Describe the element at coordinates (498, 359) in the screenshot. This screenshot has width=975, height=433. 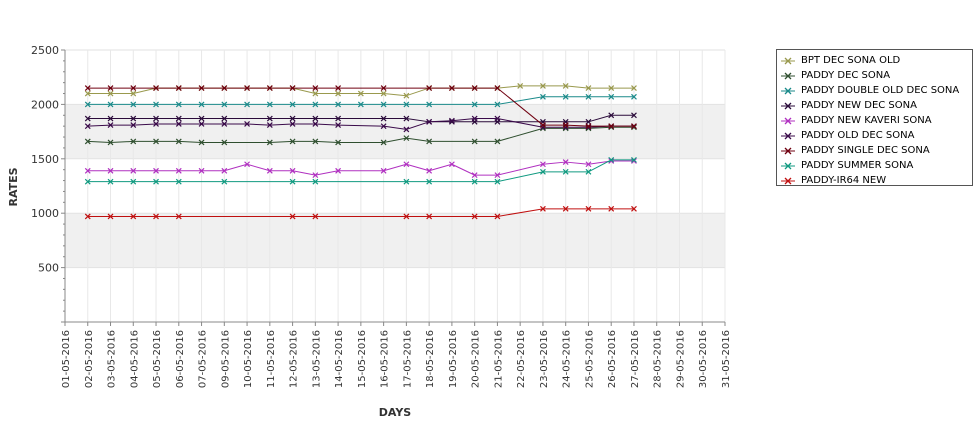
I see `x-tick-label: 21-05-2016` at that location.